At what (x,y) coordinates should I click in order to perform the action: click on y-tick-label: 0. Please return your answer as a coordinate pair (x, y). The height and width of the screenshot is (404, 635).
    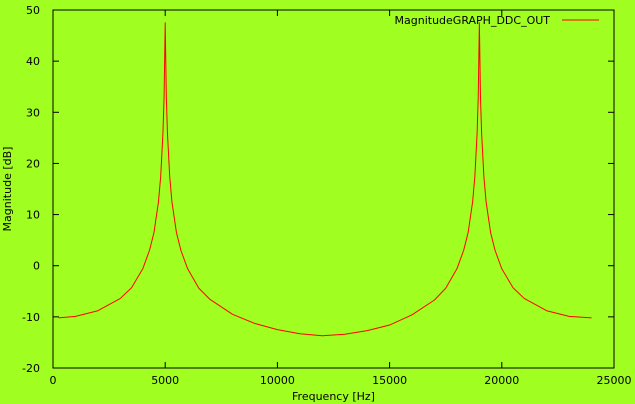
    Looking at the image, I should click on (36, 266).